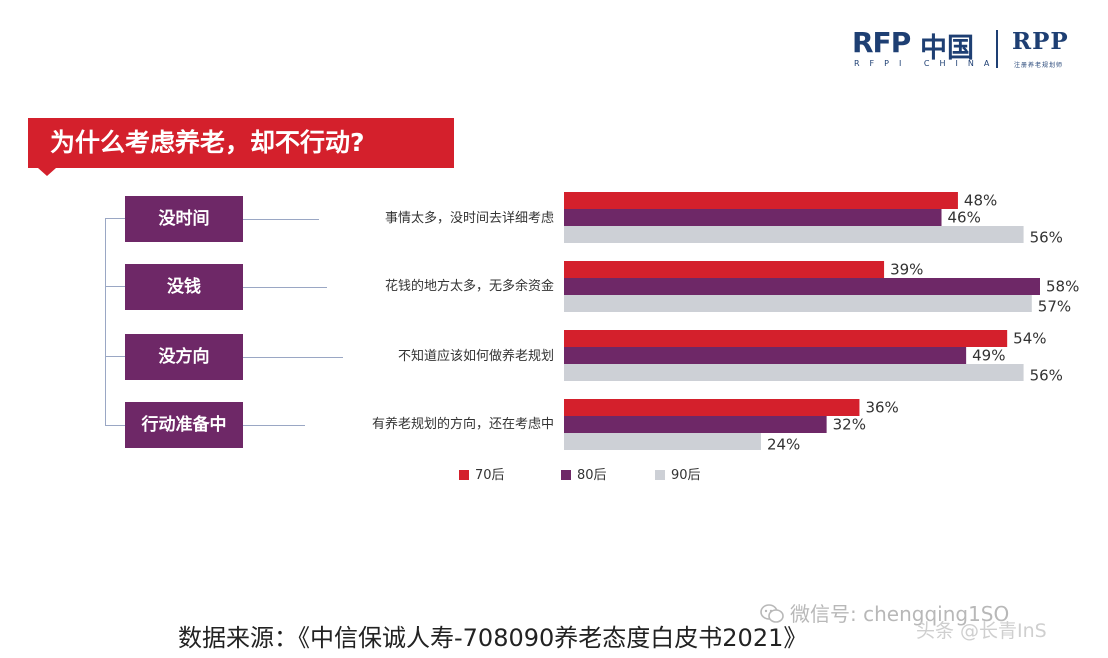 The image size is (1108, 658). What do you see at coordinates (184, 287) in the screenshot?
I see `category-box: 没钱` at bounding box center [184, 287].